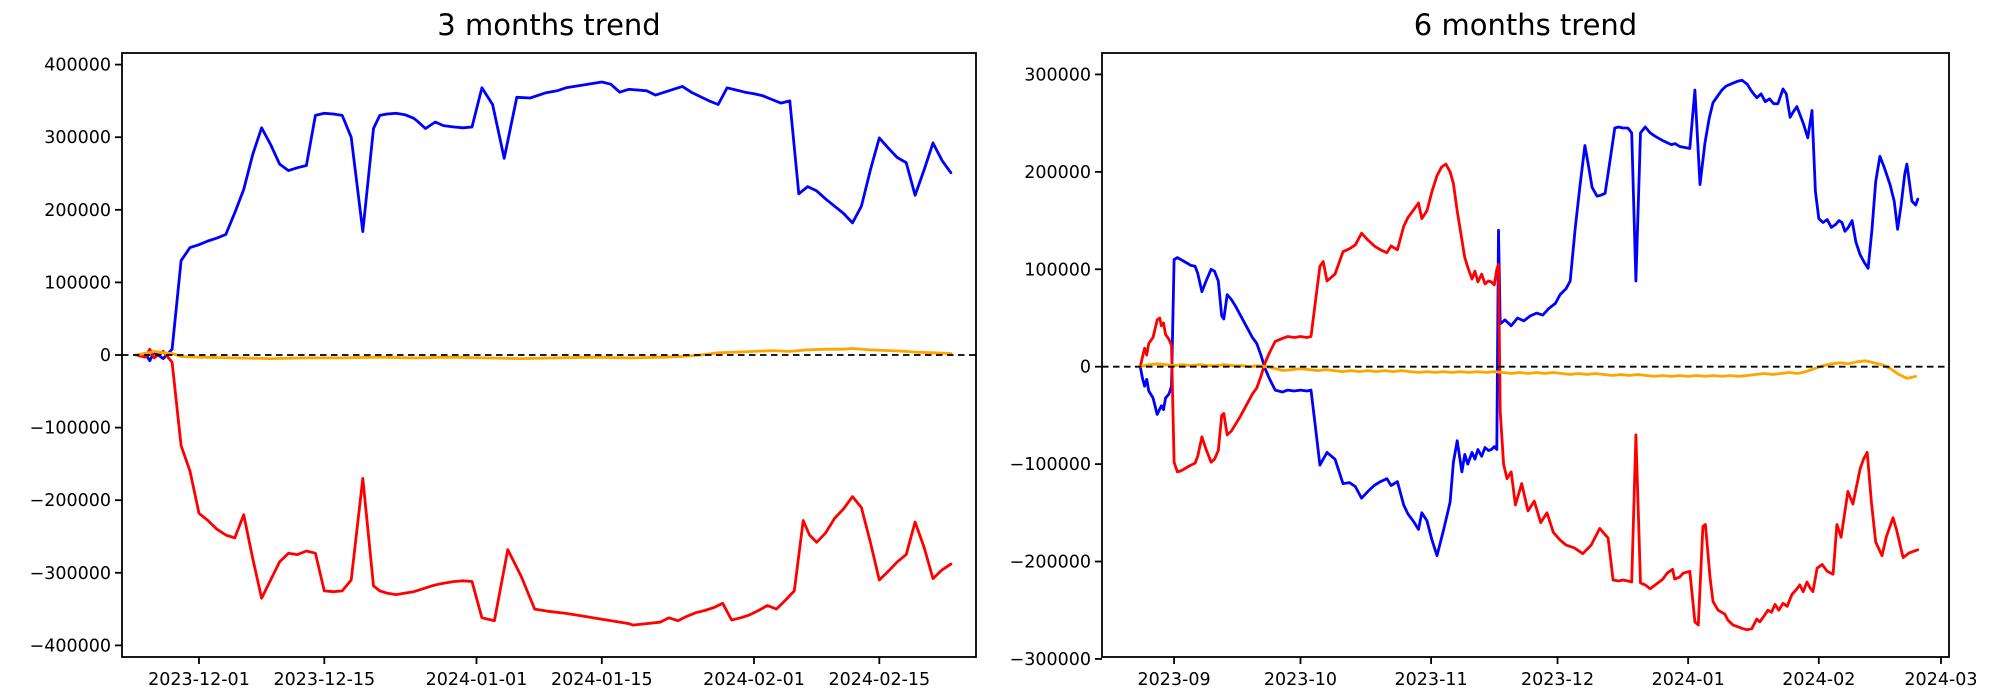  What do you see at coordinates (1300, 680) in the screenshot?
I see `x-tick-label-trend-6m: 2023-10` at bounding box center [1300, 680].